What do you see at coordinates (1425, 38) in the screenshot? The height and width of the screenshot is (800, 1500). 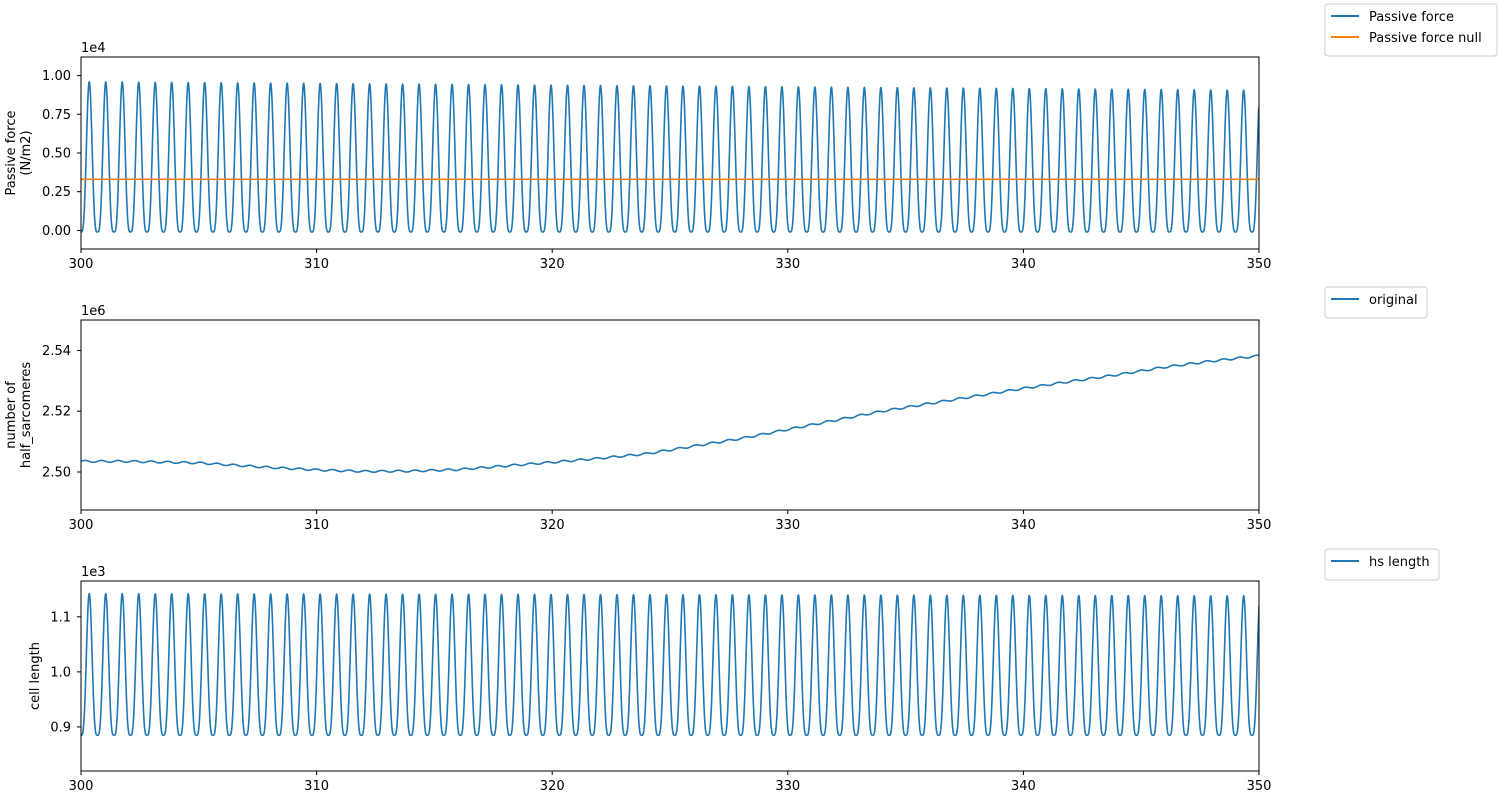 I see `legend-label: Passive force null` at bounding box center [1425, 38].